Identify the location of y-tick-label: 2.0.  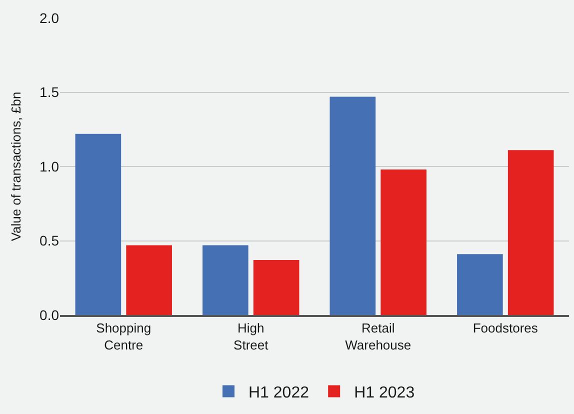
(50, 18).